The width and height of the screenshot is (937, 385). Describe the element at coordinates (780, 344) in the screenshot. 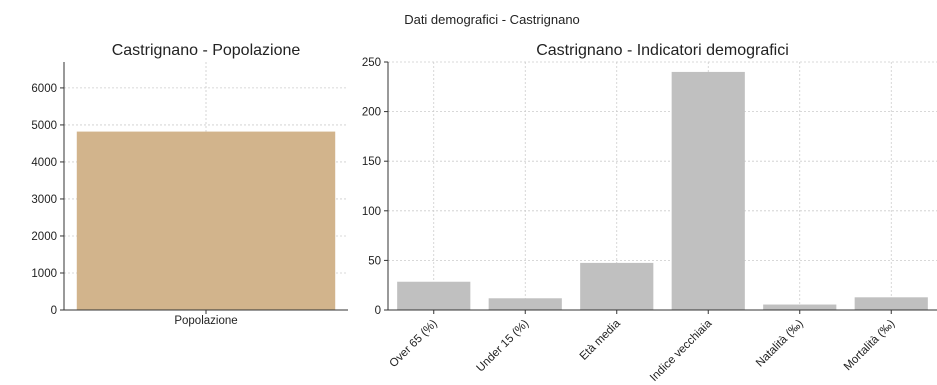

I see `x-tick-label: Natalità (‰)` at that location.